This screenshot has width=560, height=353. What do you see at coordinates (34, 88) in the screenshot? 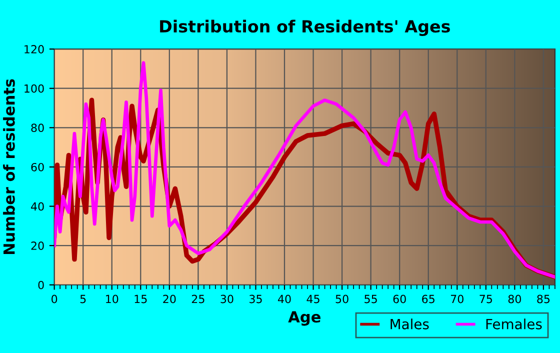
I see `y-tick-label: 100` at bounding box center [34, 88].